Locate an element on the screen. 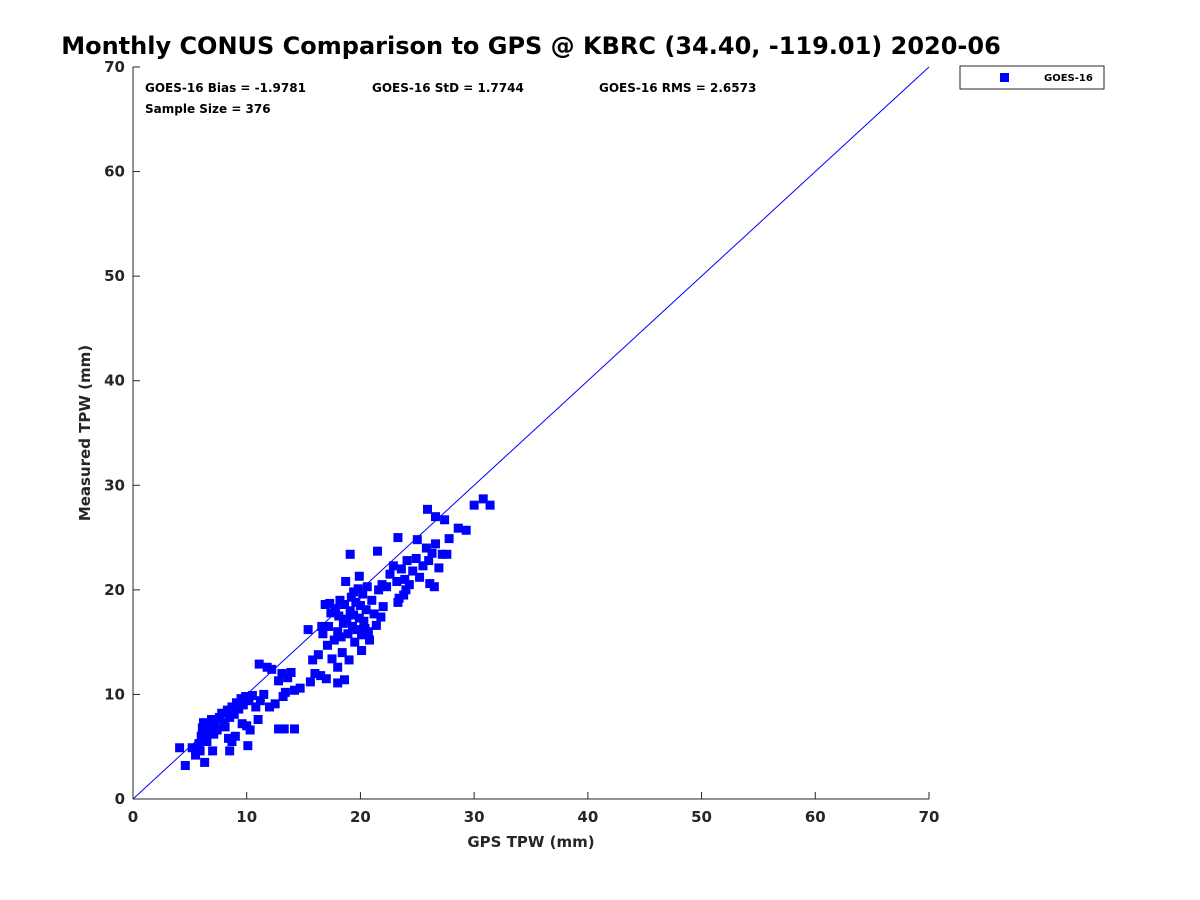  y-tick-label: 30 is located at coordinates (114, 485).